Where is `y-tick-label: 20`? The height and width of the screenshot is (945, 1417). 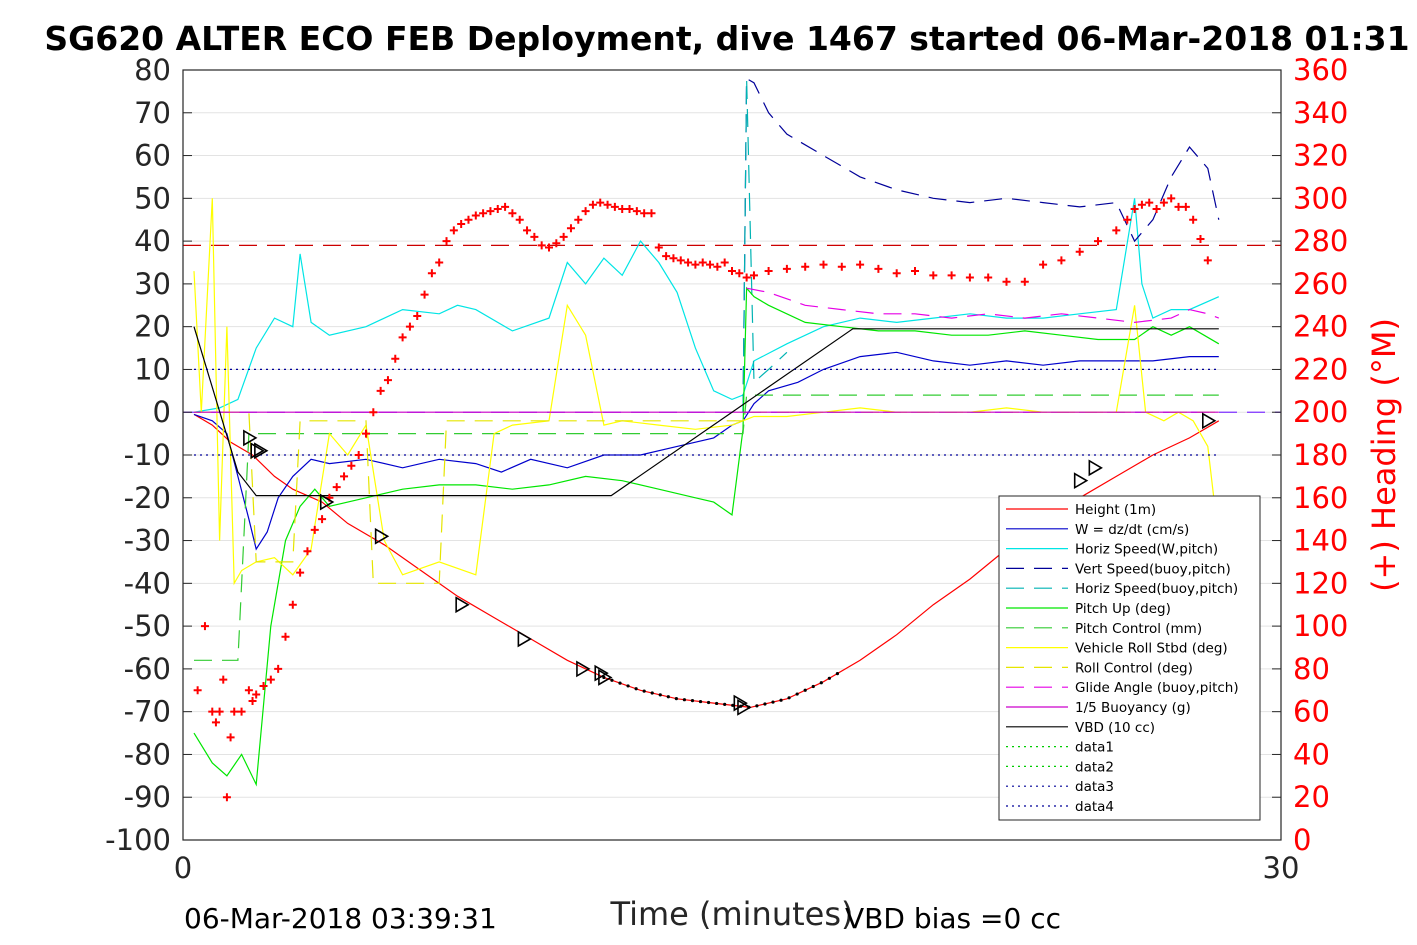
y-tick-label: 20 is located at coordinates (152, 327).